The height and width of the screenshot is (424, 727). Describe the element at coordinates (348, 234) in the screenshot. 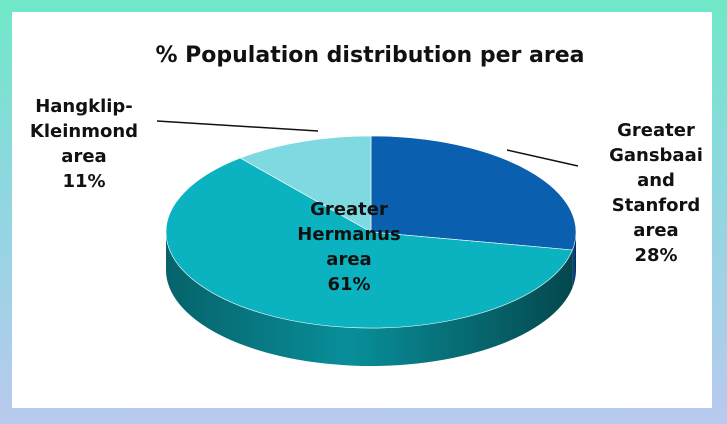

I see `slice-label-line: Hermanus` at that location.